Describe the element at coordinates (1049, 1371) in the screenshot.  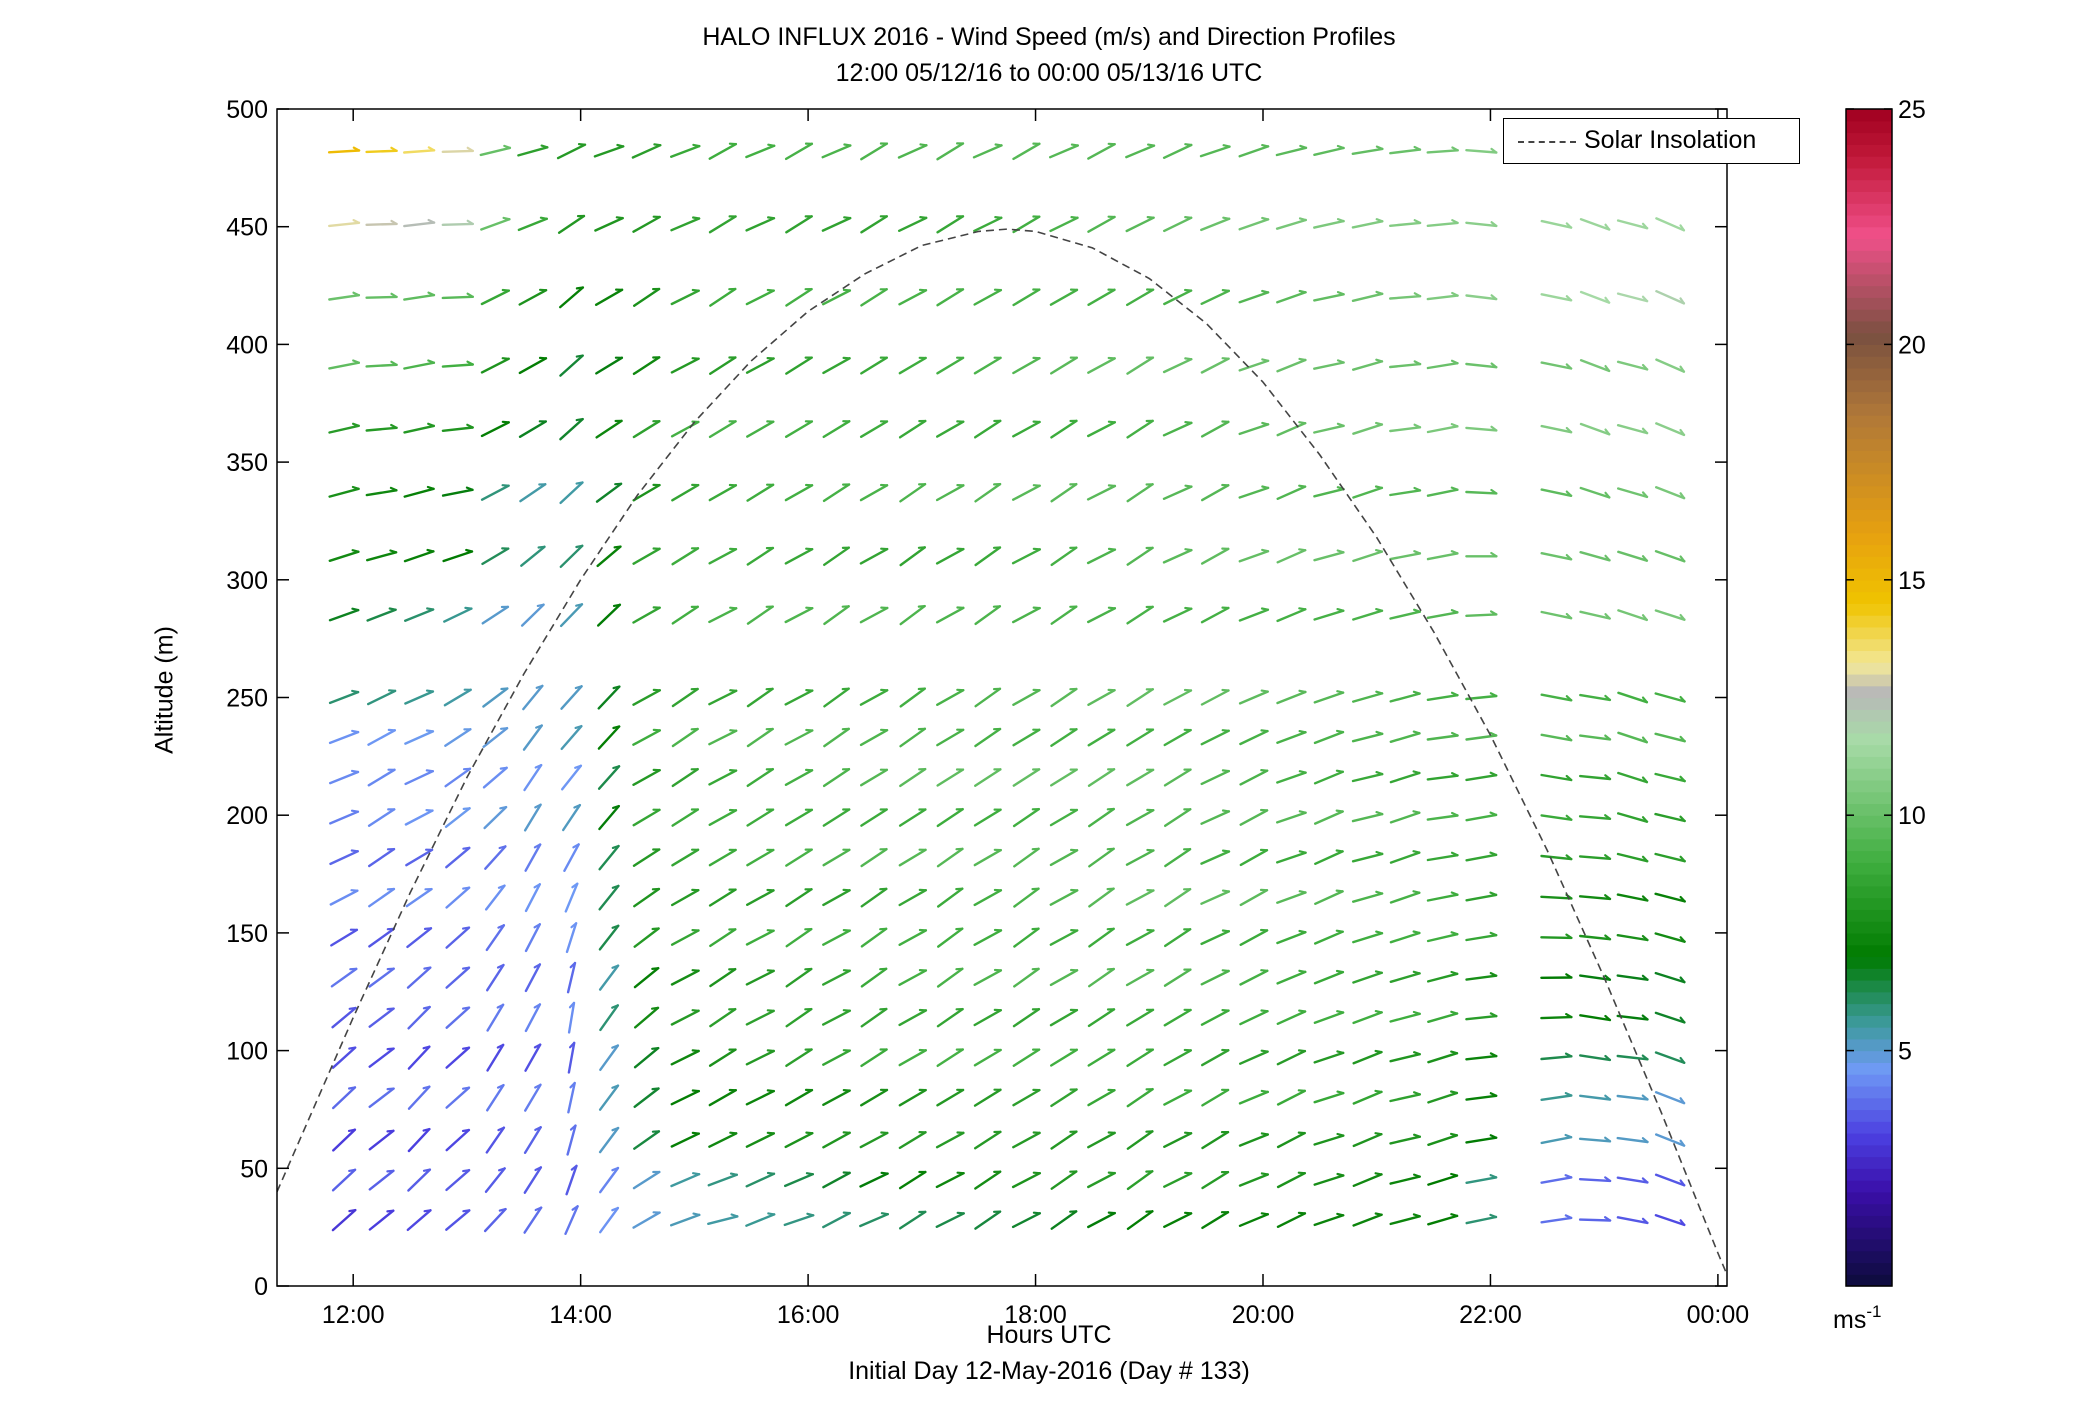
I see `x-axis-sublabel: Initial Day 12-May-2016 (Day # 133)` at that location.